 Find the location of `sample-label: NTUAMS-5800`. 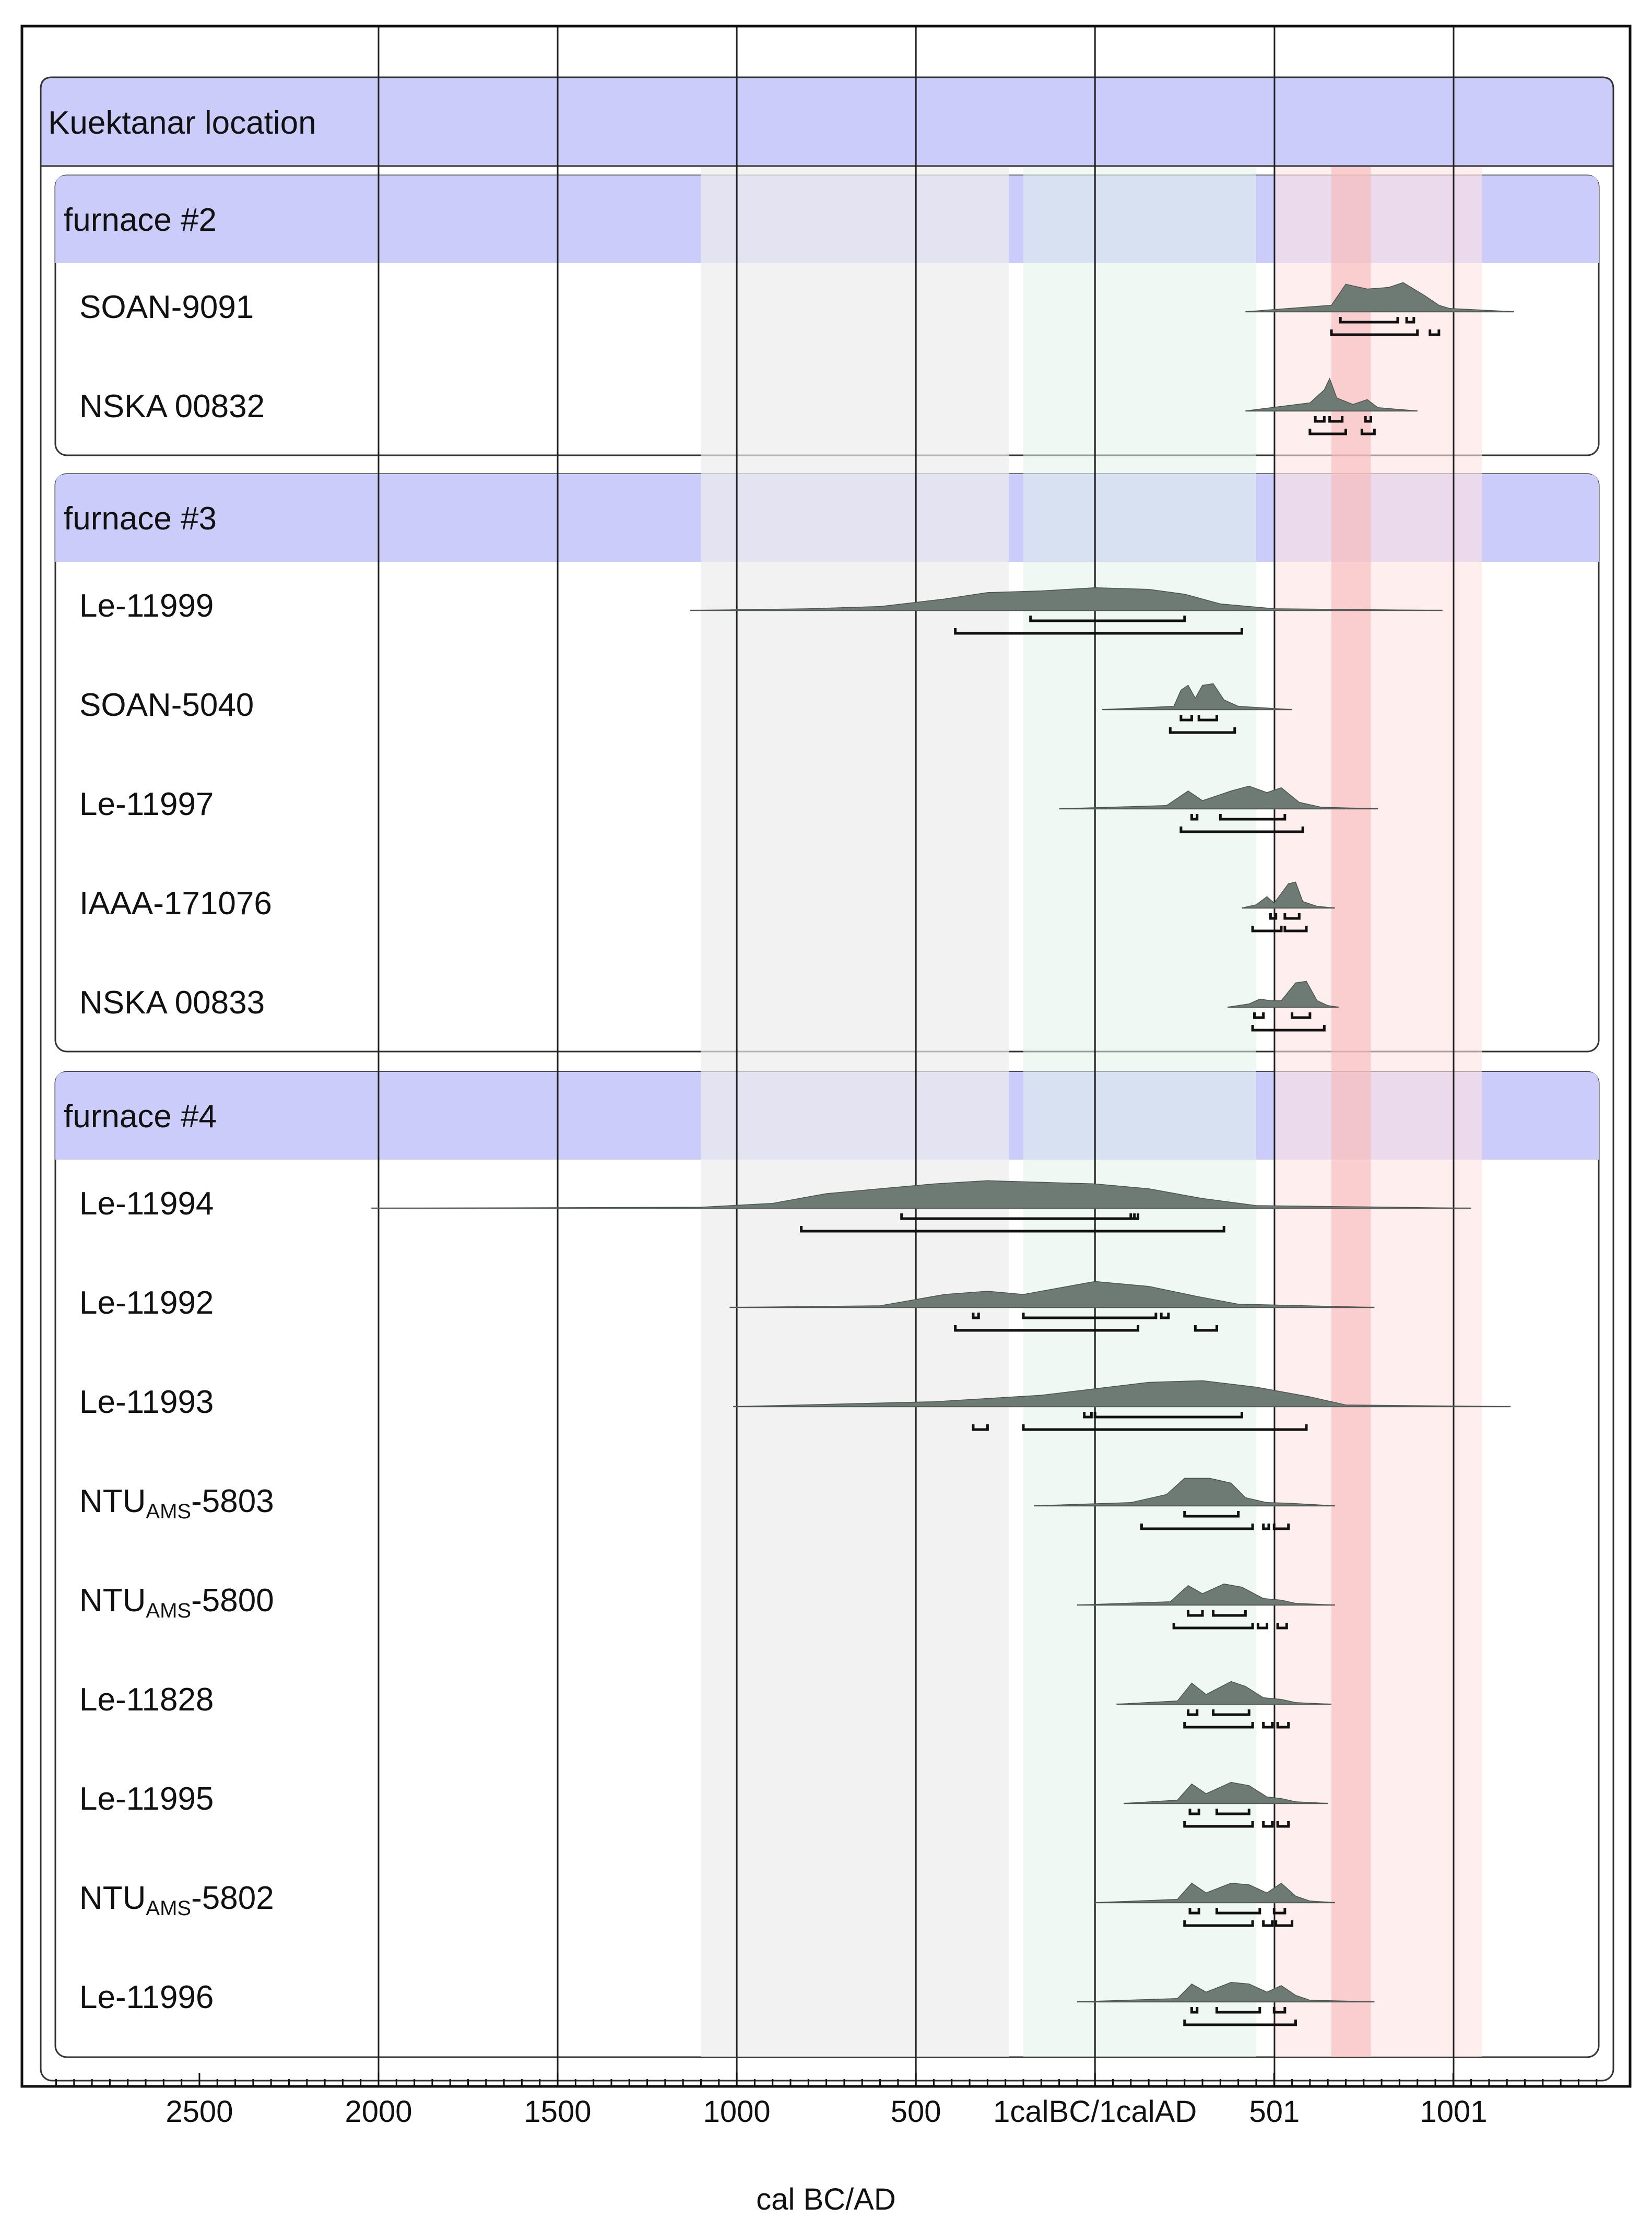

sample-label: NTUAMS-5800 is located at coordinates (177, 1603).